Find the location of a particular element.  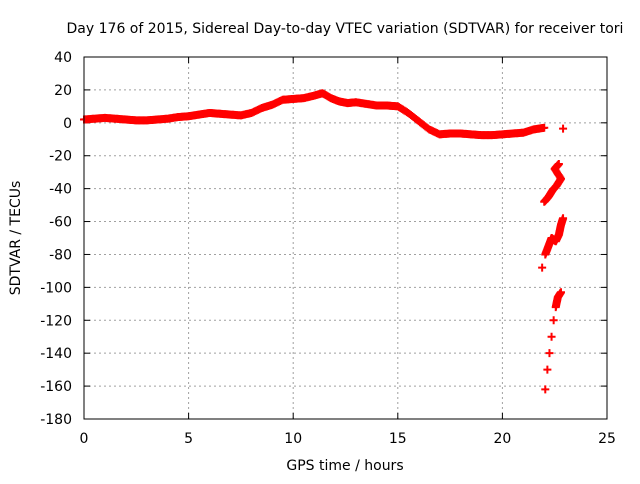

y-tick-label: -180 is located at coordinates (56, 420).